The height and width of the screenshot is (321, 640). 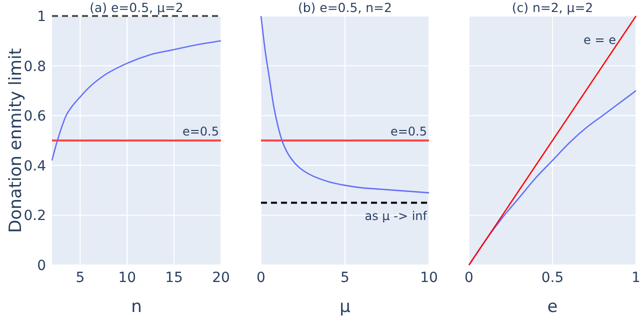 I want to click on y-tick-label: 1, so click(x=41, y=17).